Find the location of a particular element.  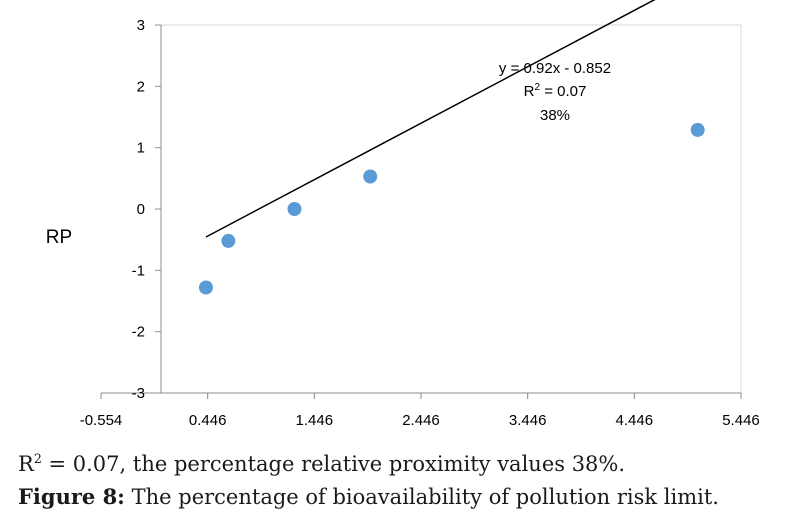

y-tick-label: -3 is located at coordinates (138, 393).